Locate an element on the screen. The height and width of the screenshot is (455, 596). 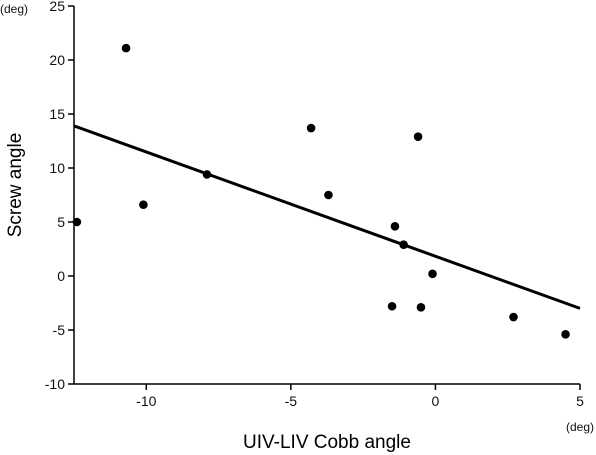
x-axis-unit: (deg) is located at coordinates (580, 427).